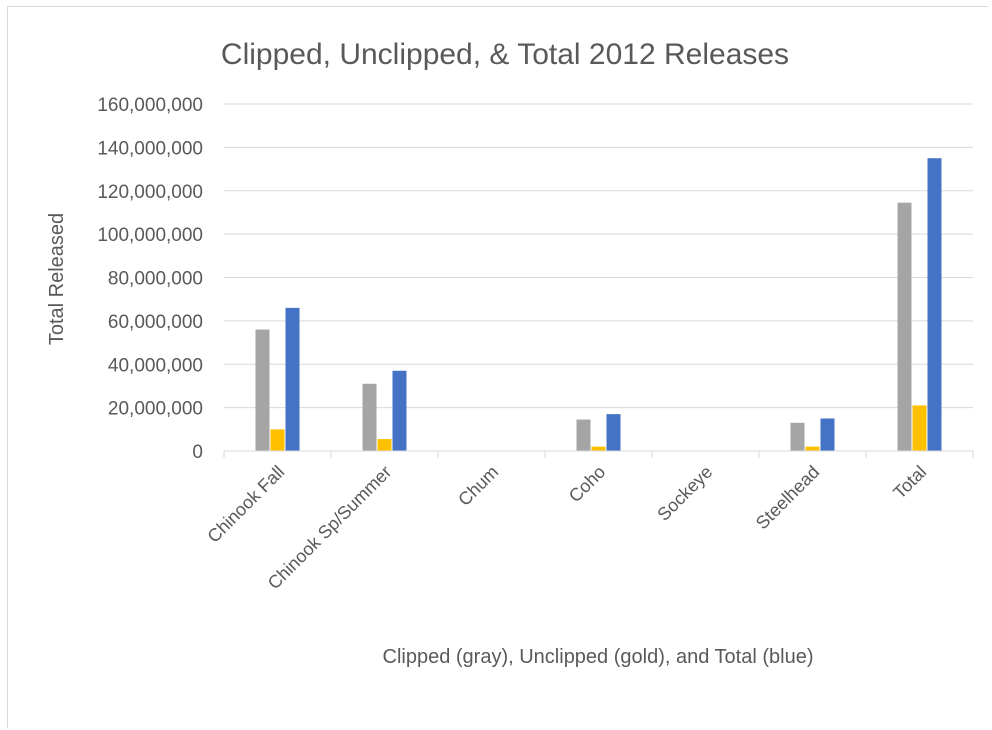 This screenshot has width=992, height=730. Describe the element at coordinates (150, 192) in the screenshot. I see `y-tick-label: 120,000,000` at that location.